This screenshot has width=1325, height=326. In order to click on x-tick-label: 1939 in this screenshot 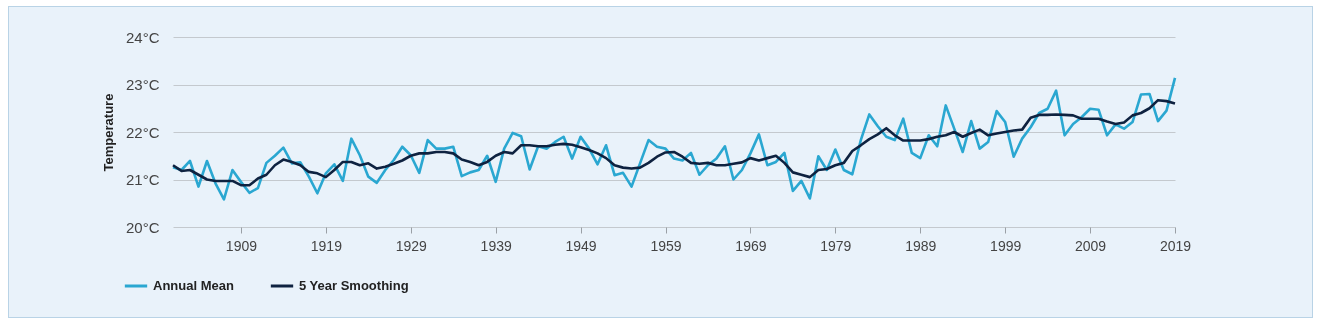, I will do `click(496, 245)`.